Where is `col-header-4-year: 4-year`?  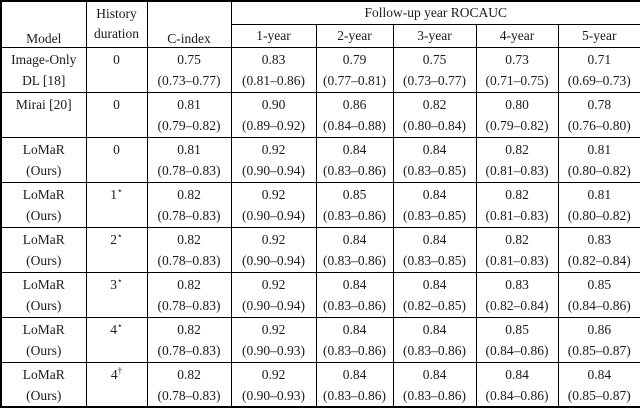 col-header-4-year: 4-year is located at coordinates (517, 35).